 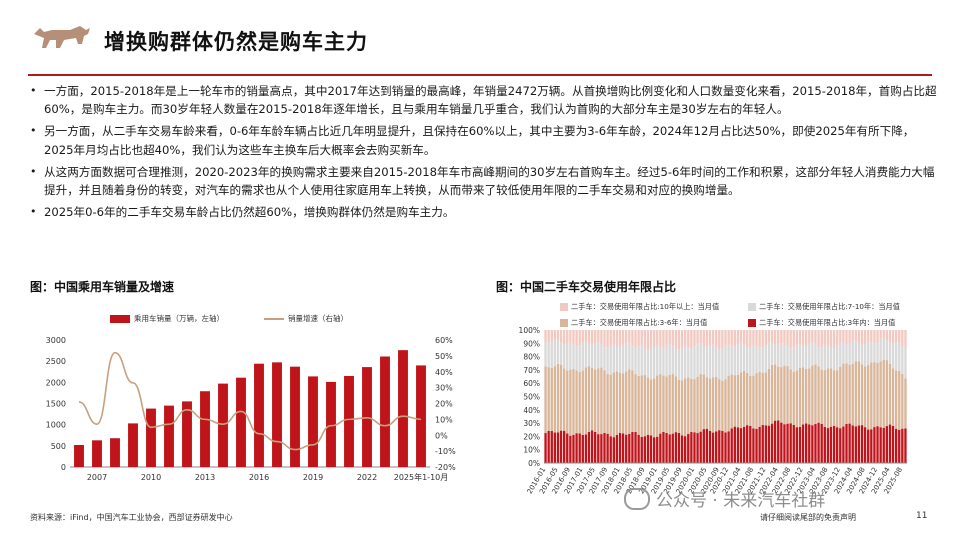 I want to click on legend-label: 二手车：交易使用年限占比:10年以上：当月值, so click(x=645, y=306).